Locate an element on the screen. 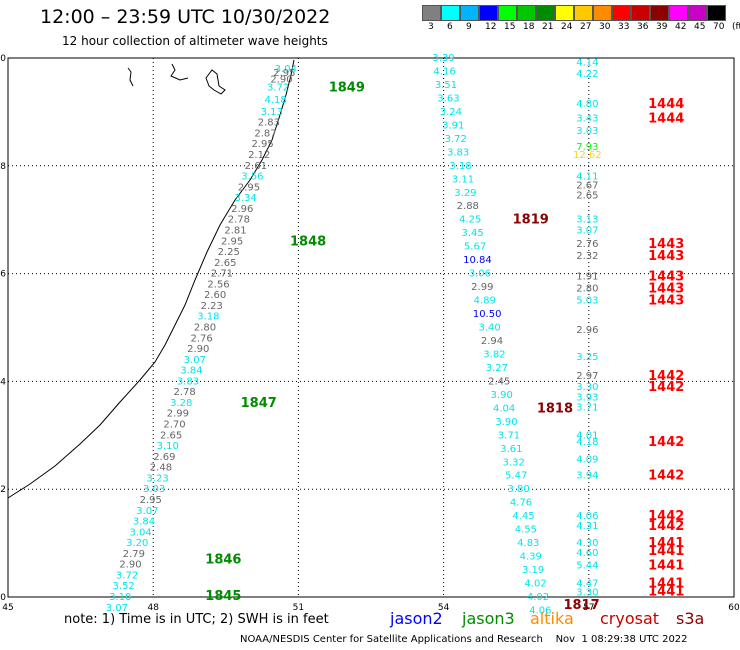  wave-height-value: 4.18 is located at coordinates (276, 100).